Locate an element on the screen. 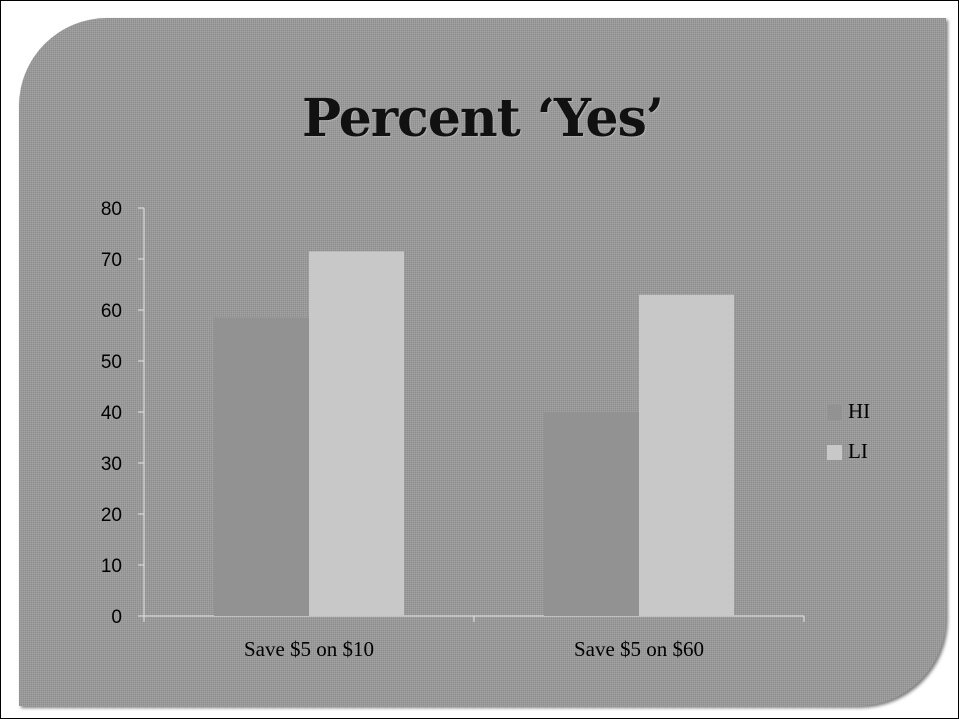  chart-title: Percent ‘Yes’ is located at coordinates (482, 118).